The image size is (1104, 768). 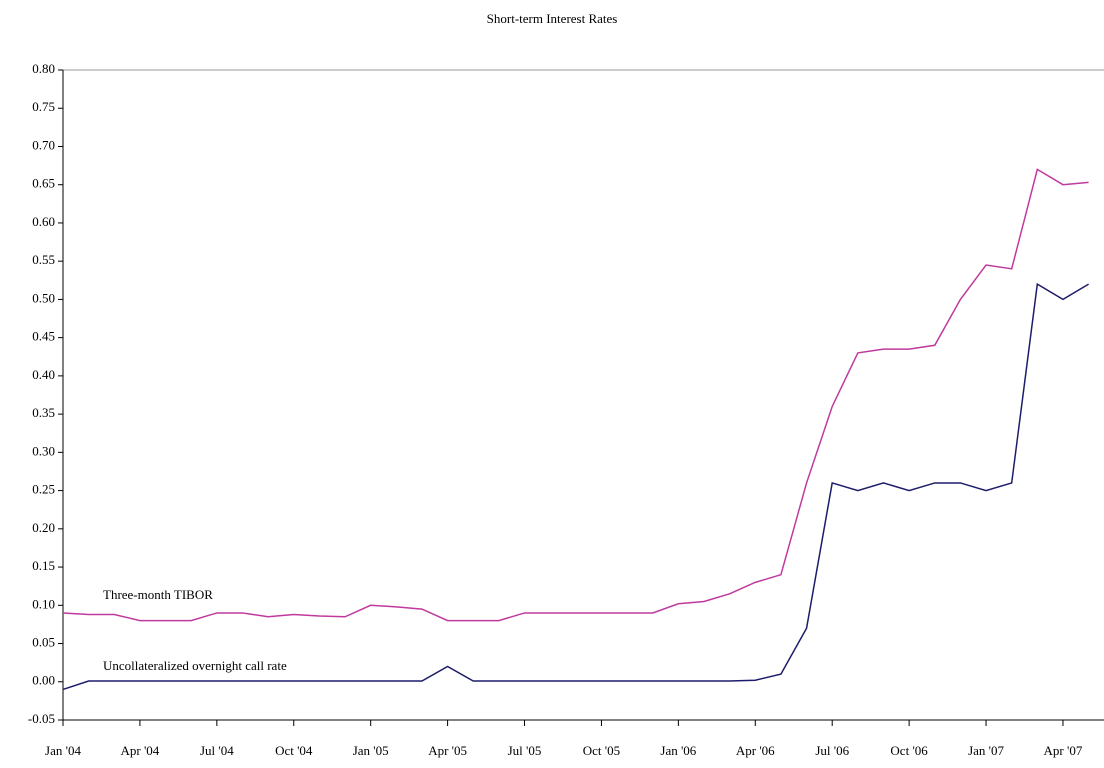 I want to click on y-tick-label: 0.30, so click(x=43, y=450).